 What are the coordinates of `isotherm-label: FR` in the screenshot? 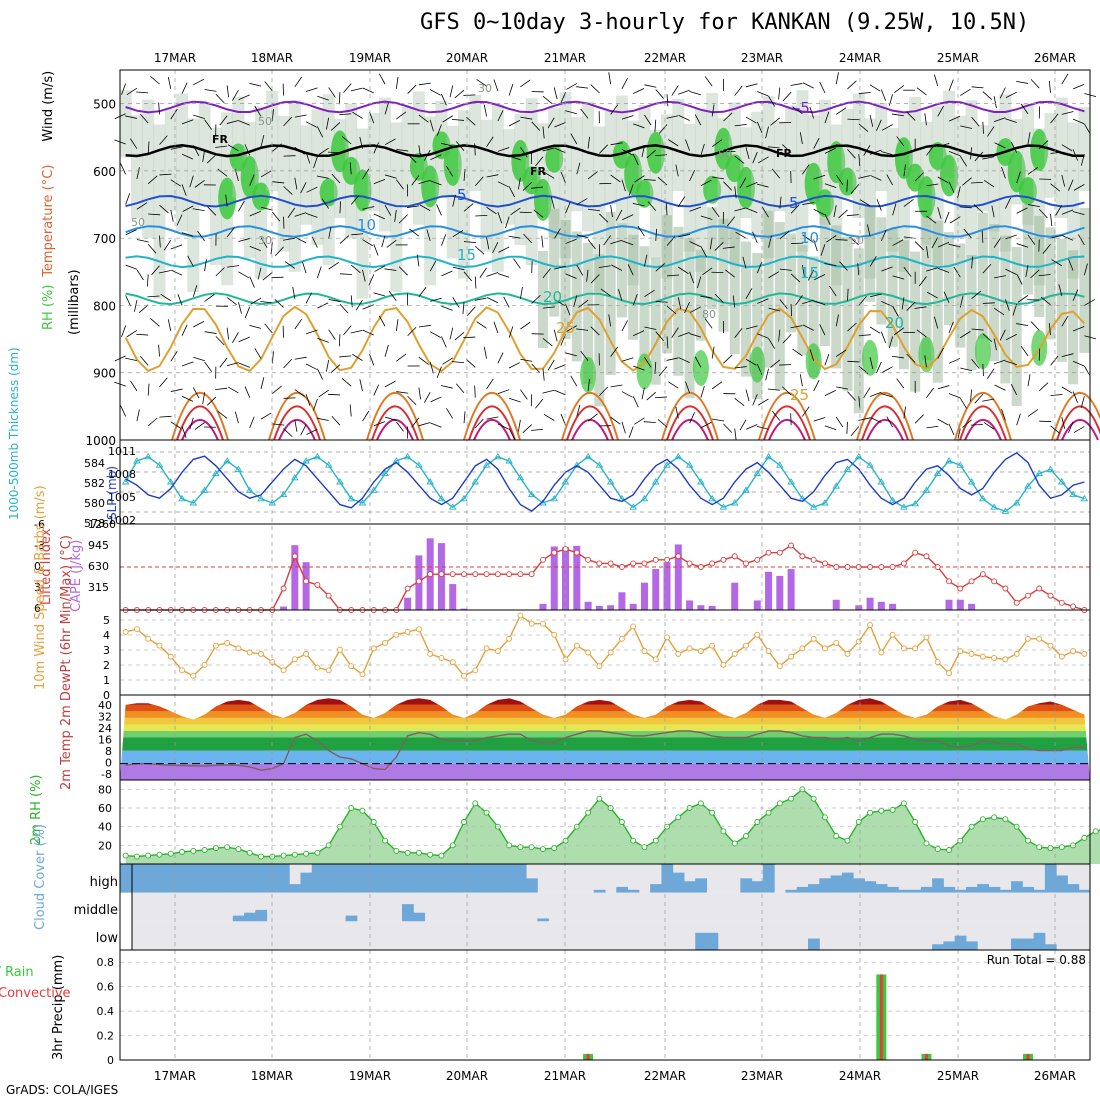 It's located at (220, 139).